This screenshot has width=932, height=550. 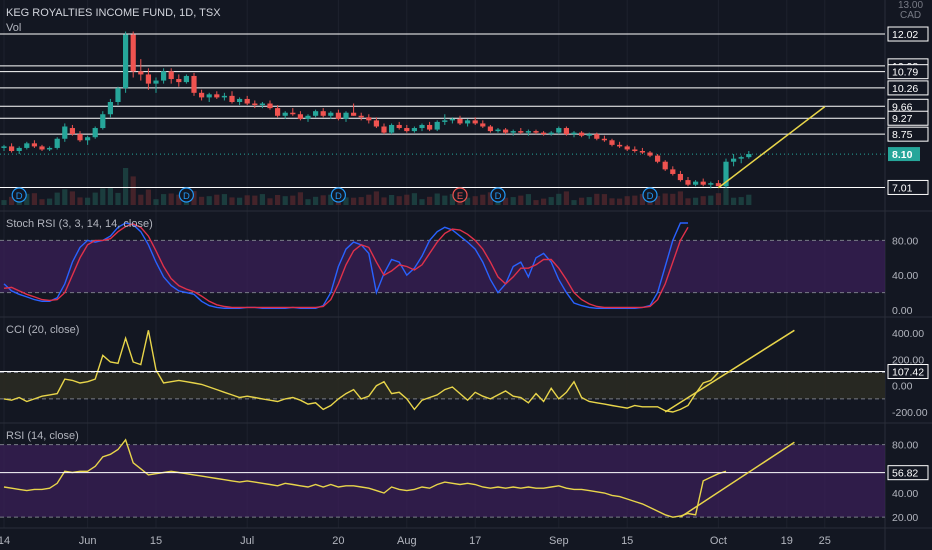 What do you see at coordinates (113, 13) in the screenshot?
I see `symbol-title: KEG ROYALTIES INCOME FUND, 1D, TSX` at bounding box center [113, 13].